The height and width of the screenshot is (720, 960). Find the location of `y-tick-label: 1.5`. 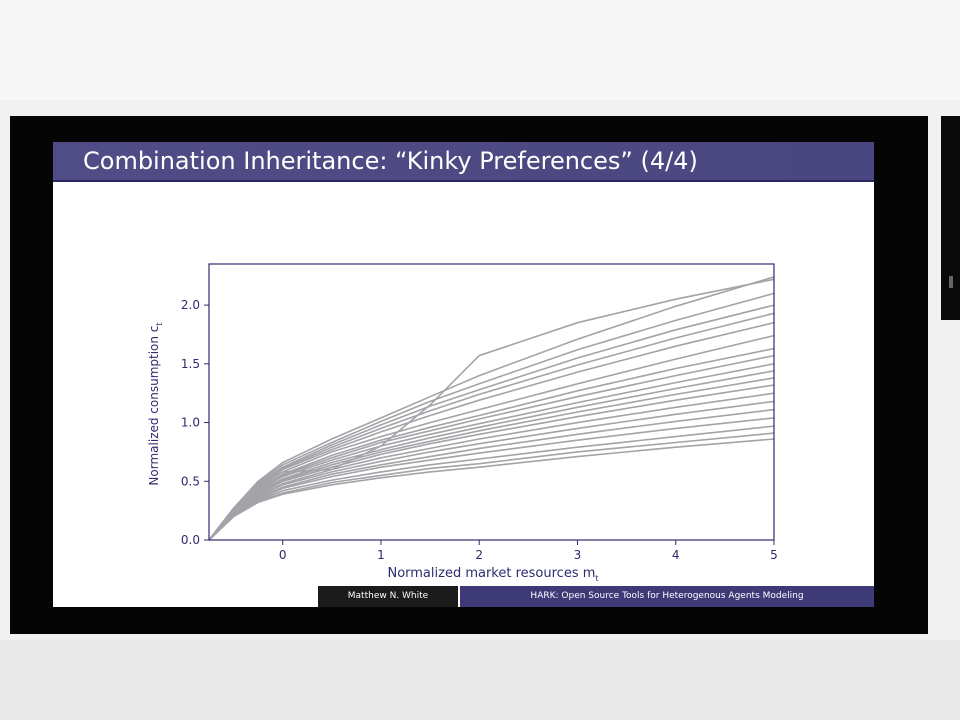

y-tick-label: 1.5 is located at coordinates (190, 364).